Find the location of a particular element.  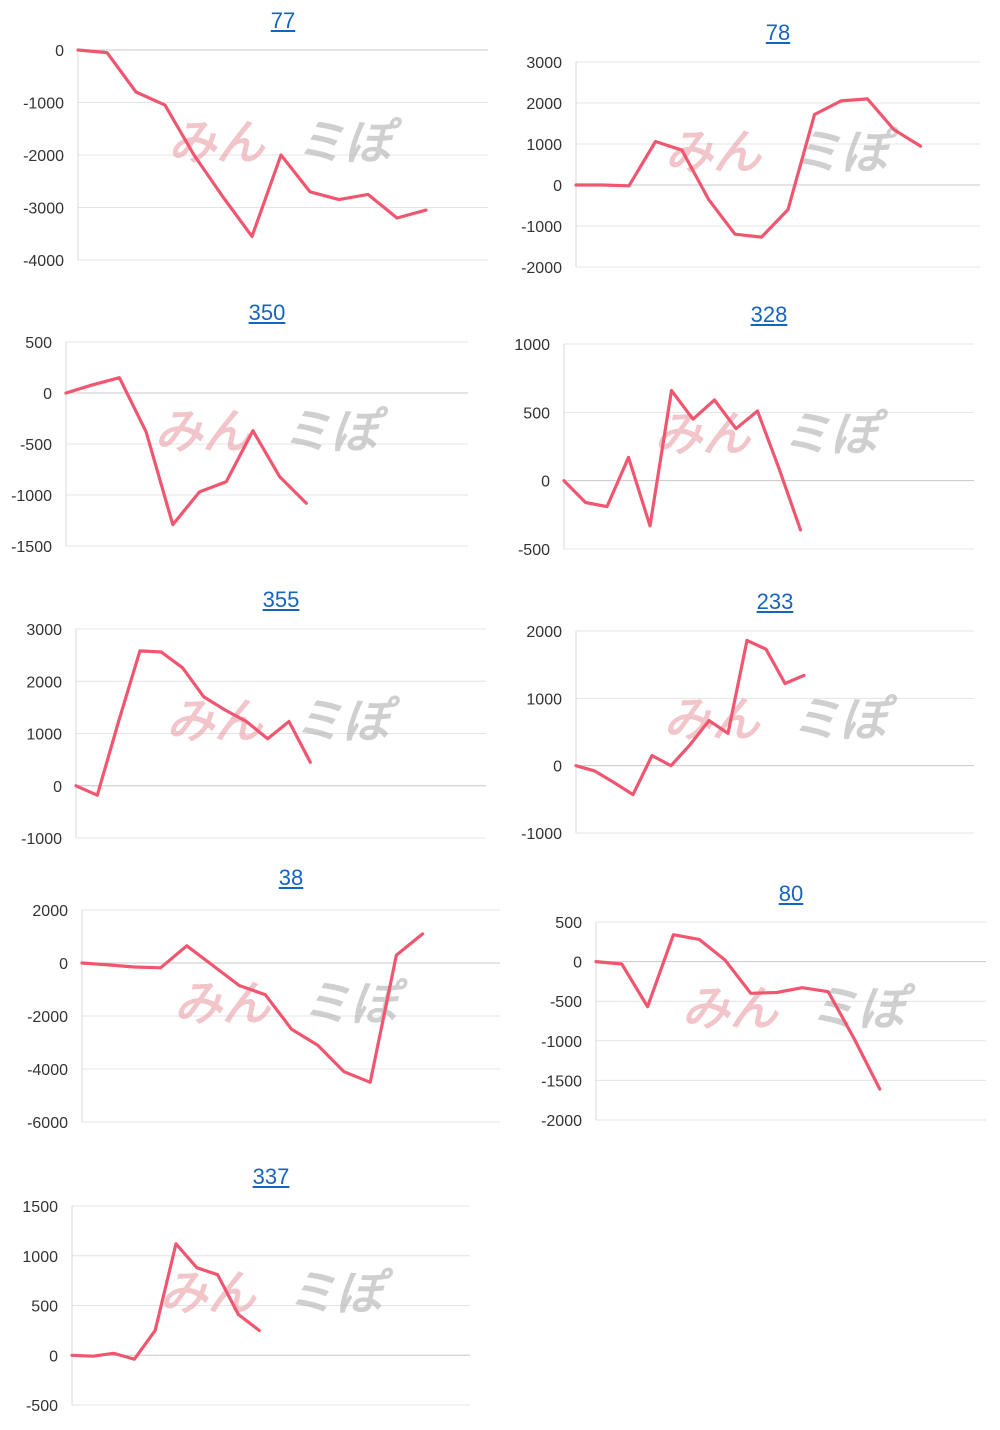

chart-panel: 78 3000 2000 1000 0 -1000 -2000 みん ミぽ is located at coordinates (750, 145).